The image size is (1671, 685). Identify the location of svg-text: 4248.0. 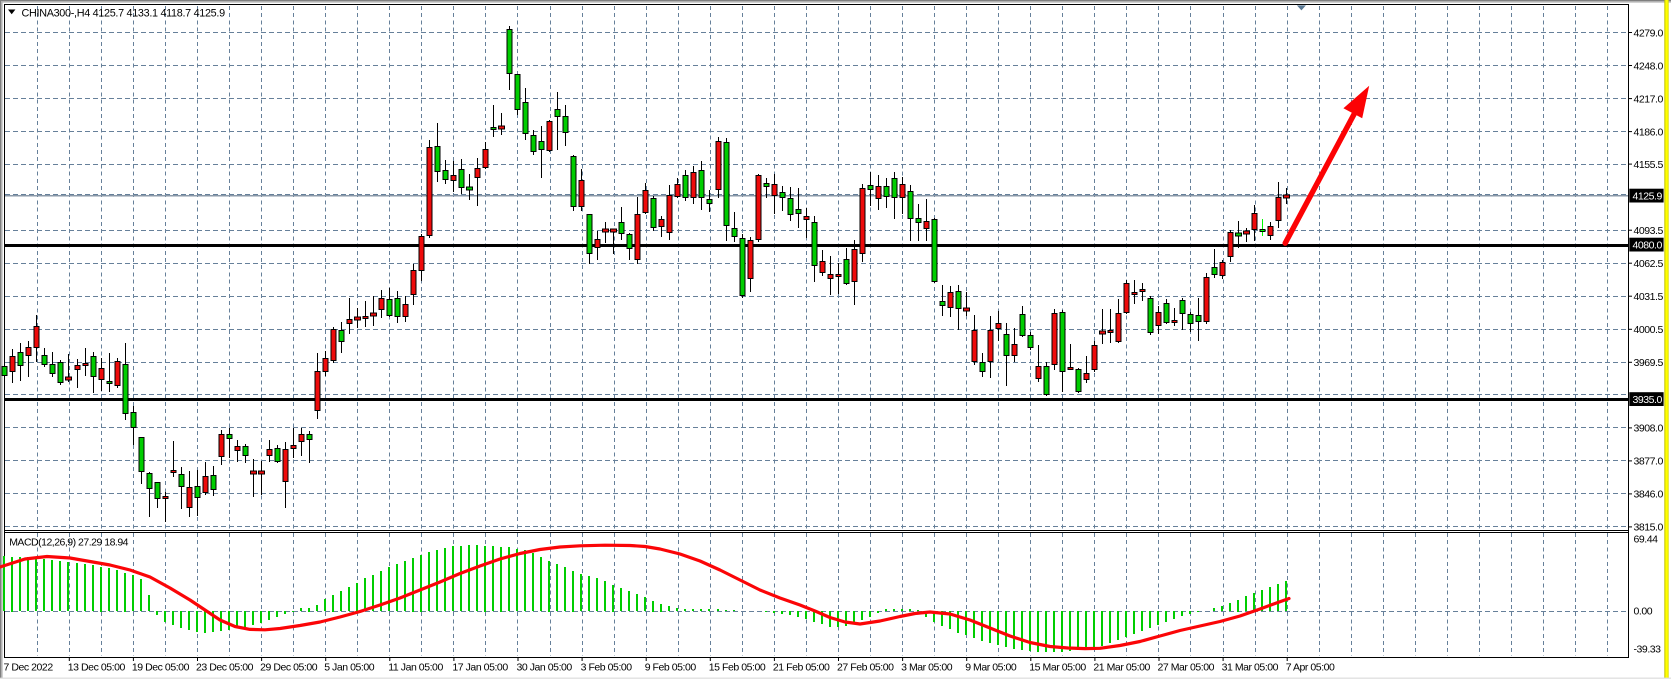
(1649, 66).